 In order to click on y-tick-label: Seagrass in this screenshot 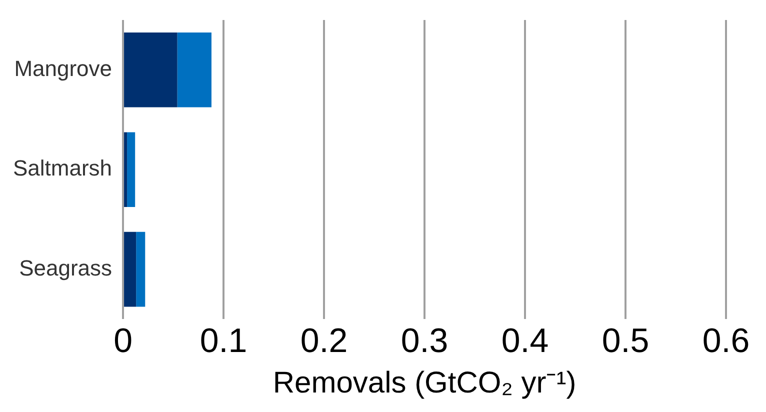, I will do `click(65, 267)`.